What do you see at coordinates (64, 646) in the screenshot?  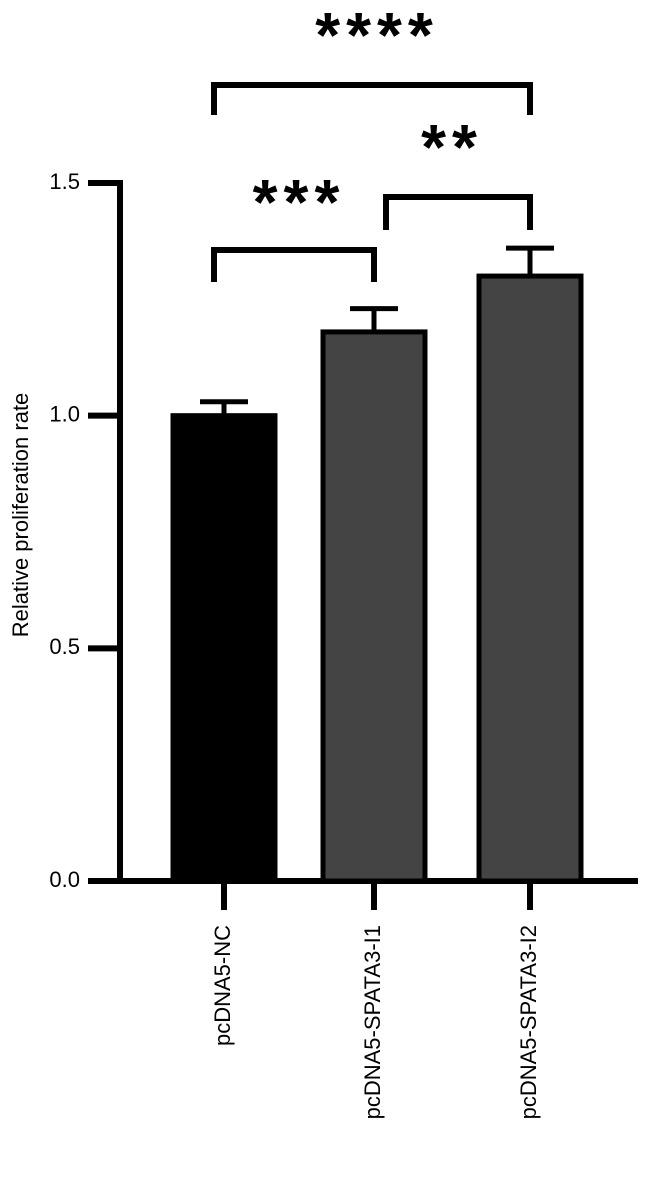 I see `y-tick-label: 0.5` at bounding box center [64, 646].